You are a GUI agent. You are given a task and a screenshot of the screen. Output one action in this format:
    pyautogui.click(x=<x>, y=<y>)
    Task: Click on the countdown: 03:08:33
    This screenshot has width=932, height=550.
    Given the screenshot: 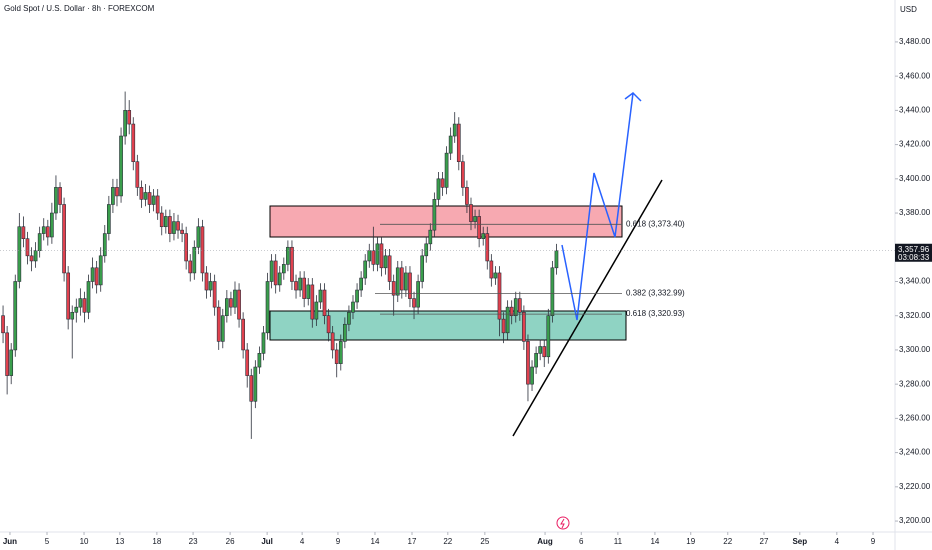 What is the action you would take?
    pyautogui.click(x=914, y=257)
    